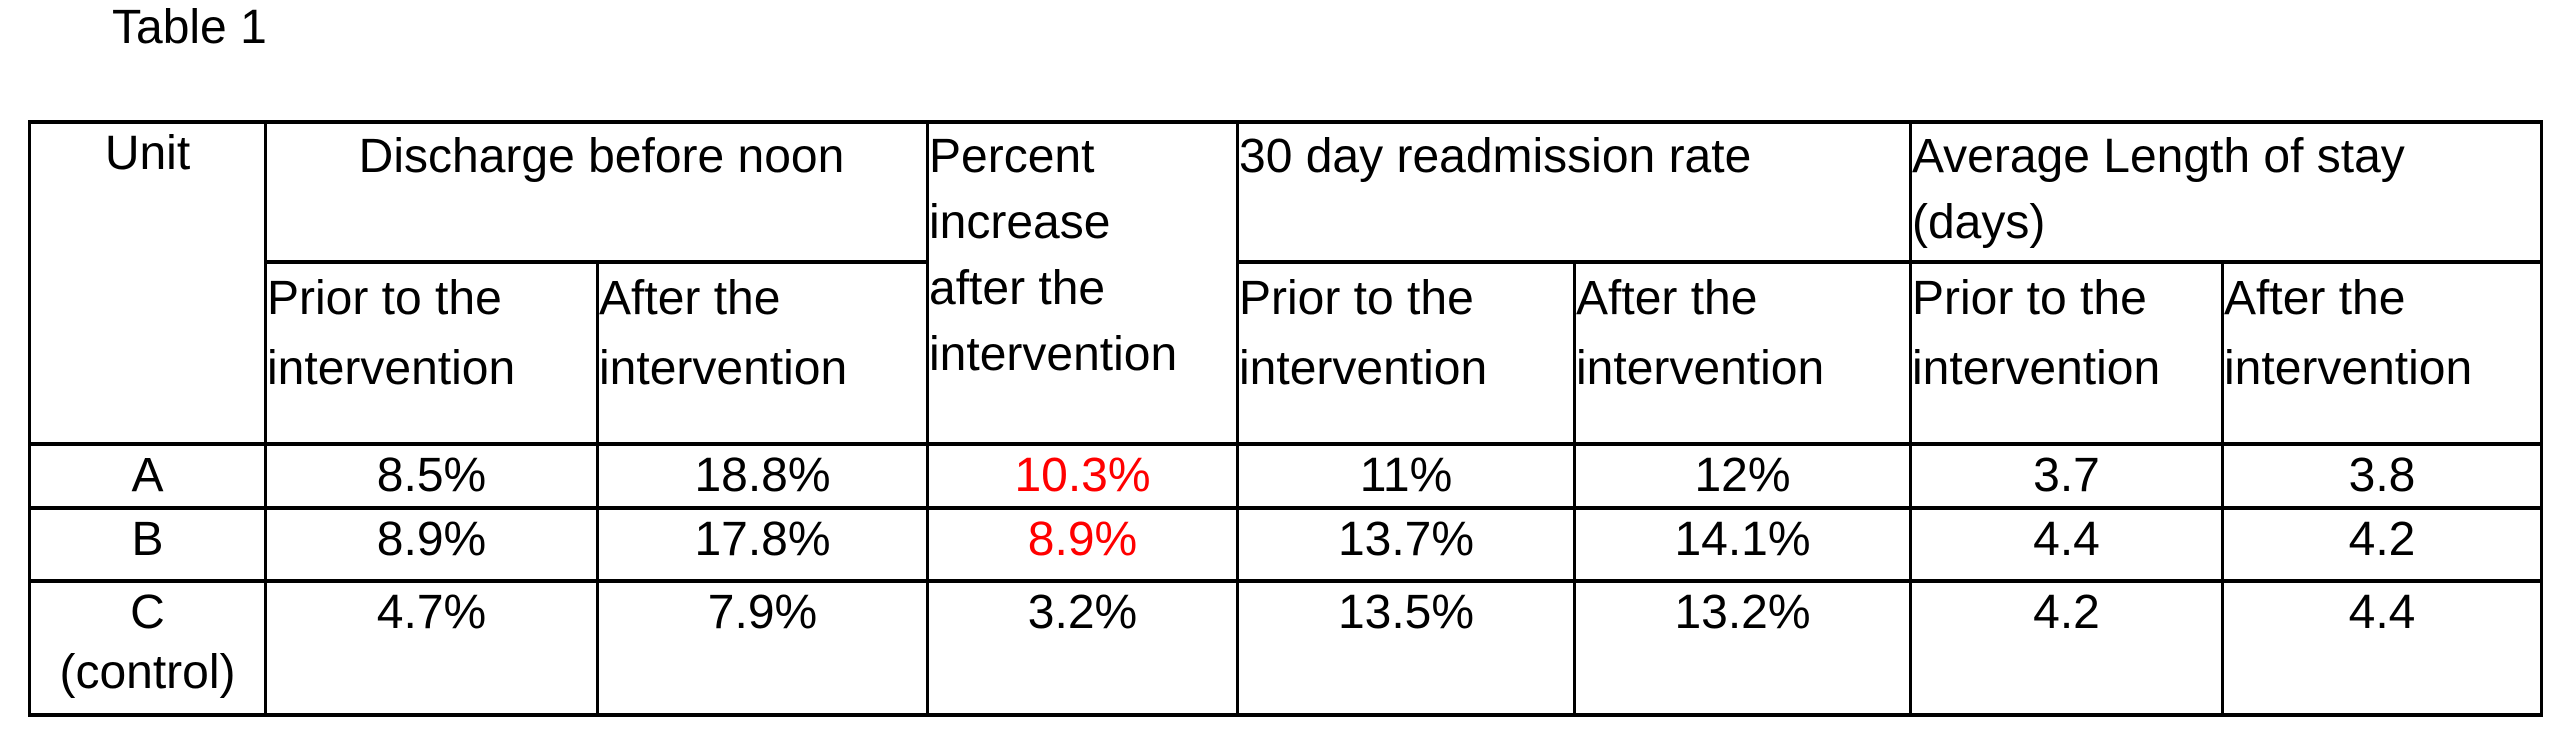 The width and height of the screenshot is (2564, 742). I want to click on cell-b-los-prior: 4.4, so click(2066, 544).